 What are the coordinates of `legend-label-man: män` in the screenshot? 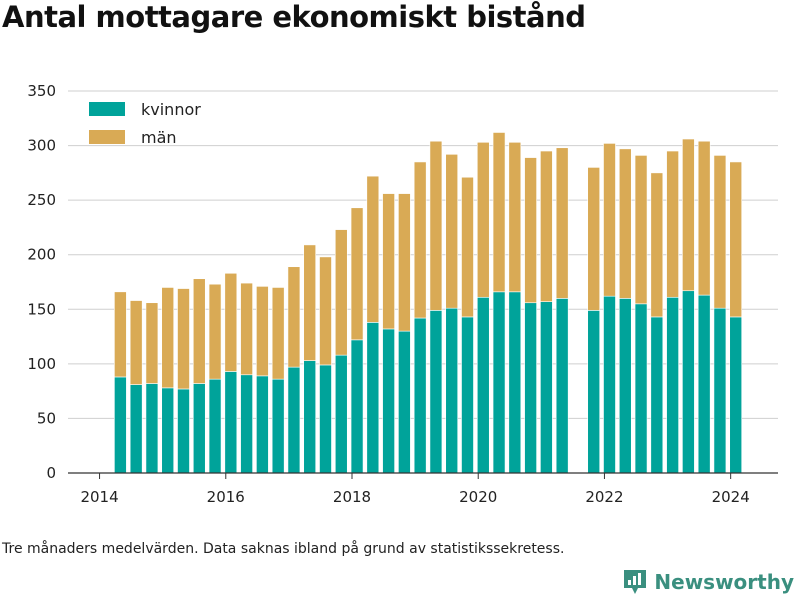 It's located at (159, 137).